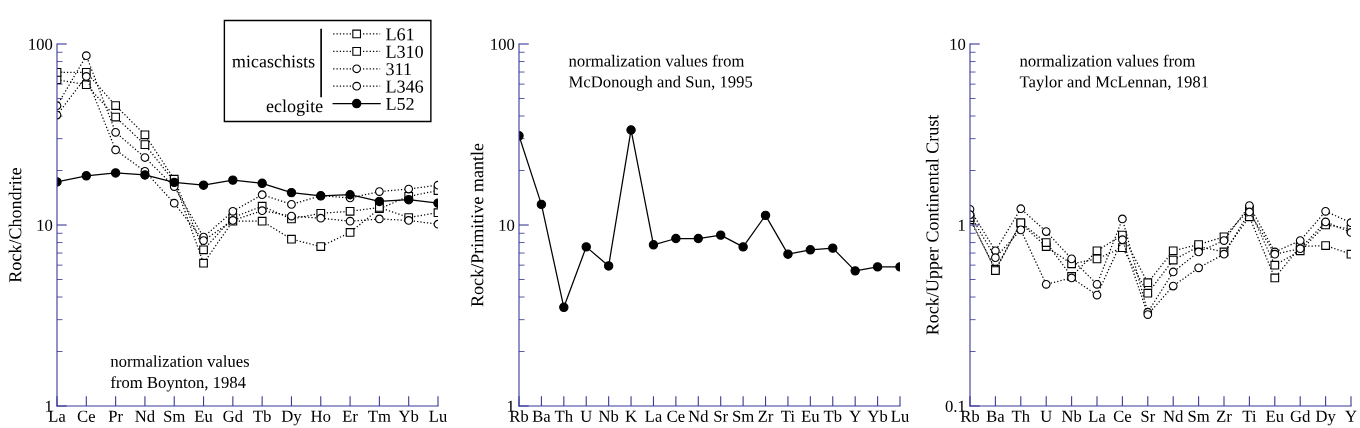  Describe the element at coordinates (631, 416) in the screenshot. I see `x-tick-label: K` at that location.